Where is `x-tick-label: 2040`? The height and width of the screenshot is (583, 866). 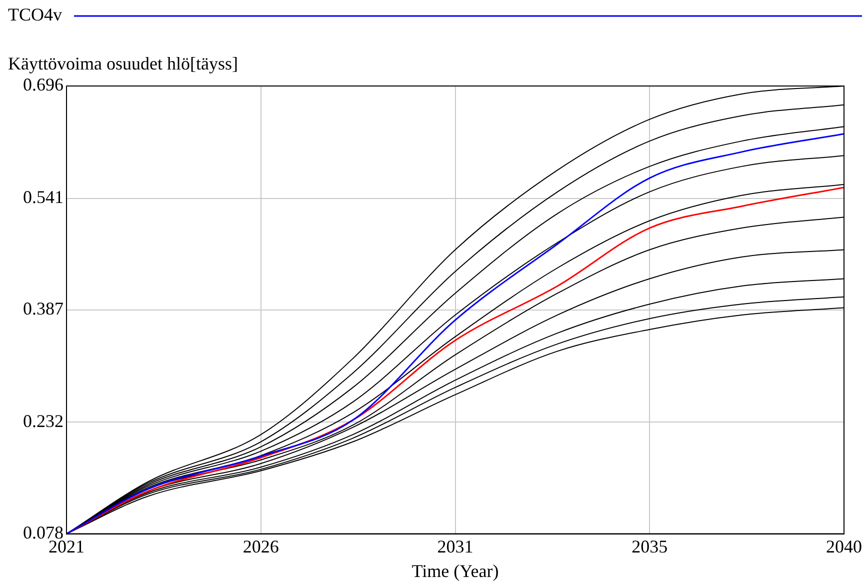
x-tick-label: 2040 is located at coordinates (844, 546).